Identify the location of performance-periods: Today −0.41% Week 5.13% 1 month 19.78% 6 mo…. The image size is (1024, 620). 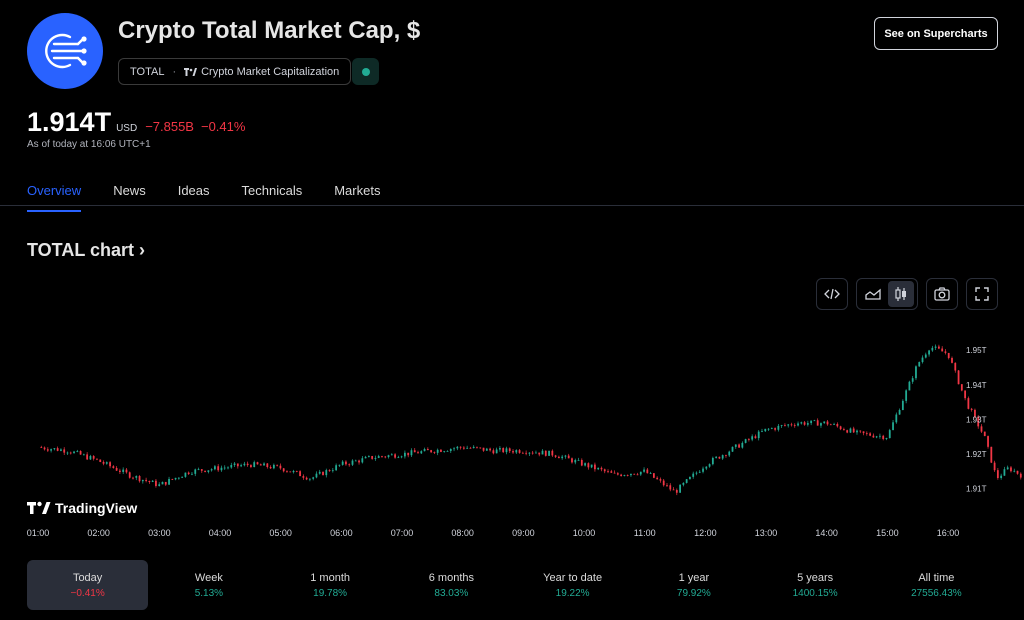
(512, 585).